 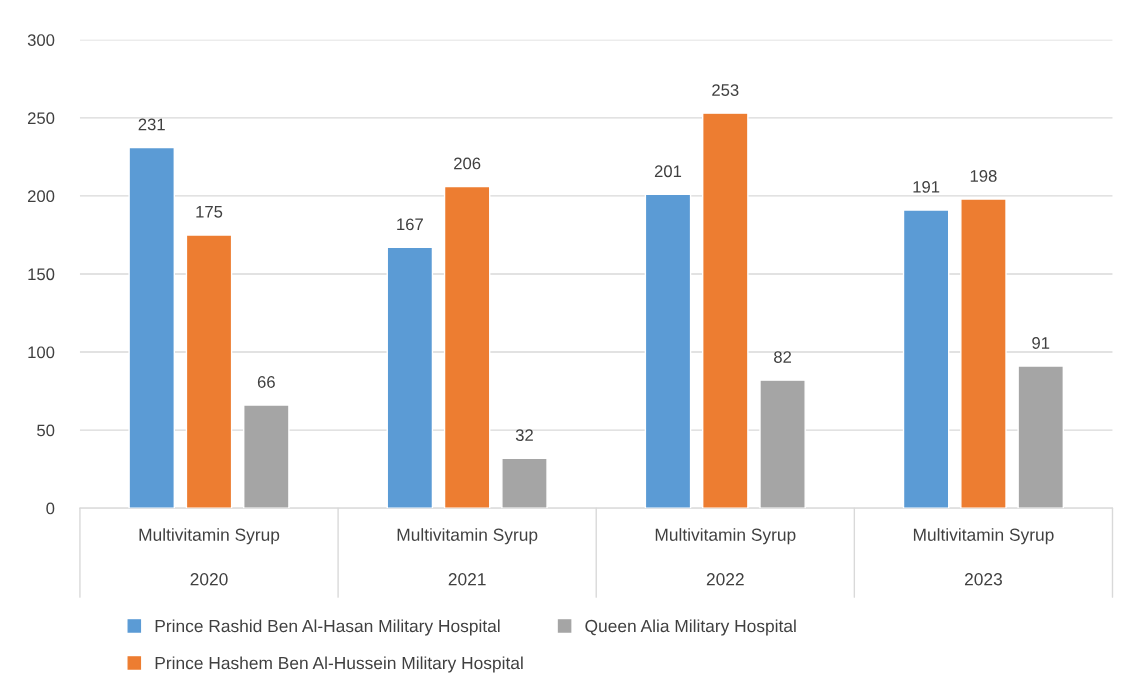 I want to click on data-label: 191, so click(x=926, y=186).